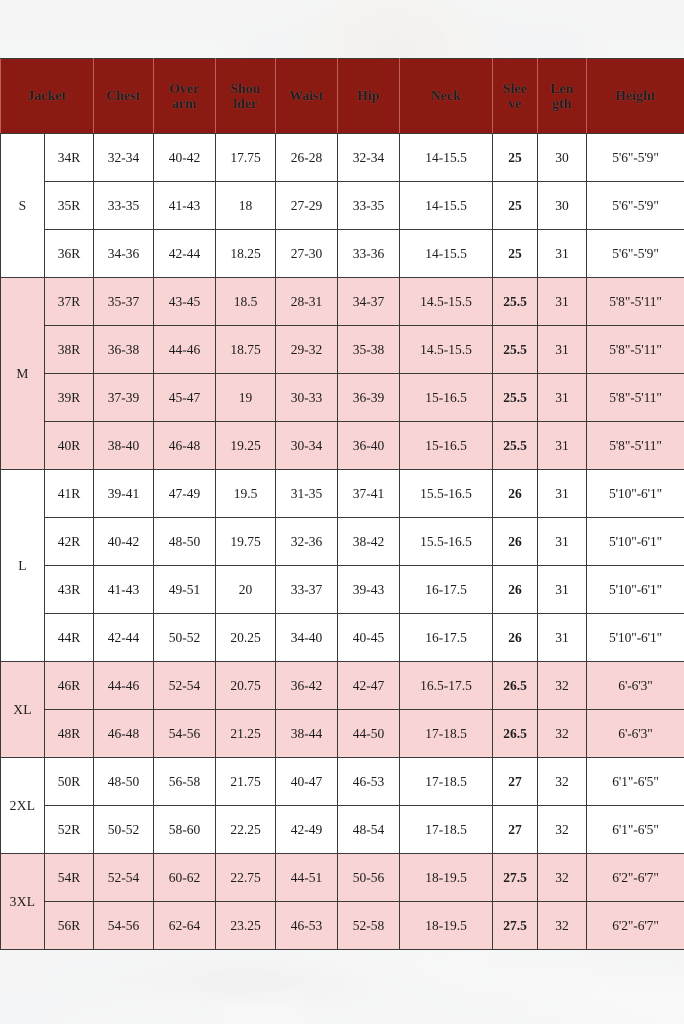 This screenshot has width=684, height=1024. Describe the element at coordinates (69, 157) in the screenshot. I see `cell-jacket: 34R` at that location.